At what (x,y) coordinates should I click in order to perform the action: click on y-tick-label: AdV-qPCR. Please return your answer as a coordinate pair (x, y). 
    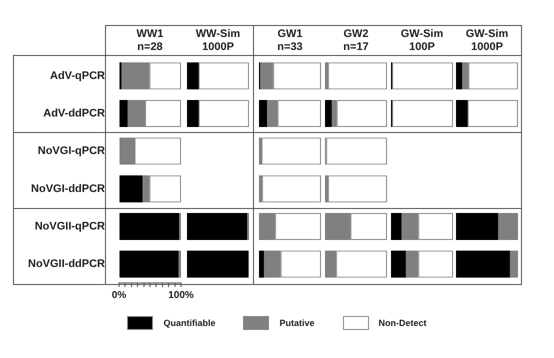
    Looking at the image, I should click on (78, 76).